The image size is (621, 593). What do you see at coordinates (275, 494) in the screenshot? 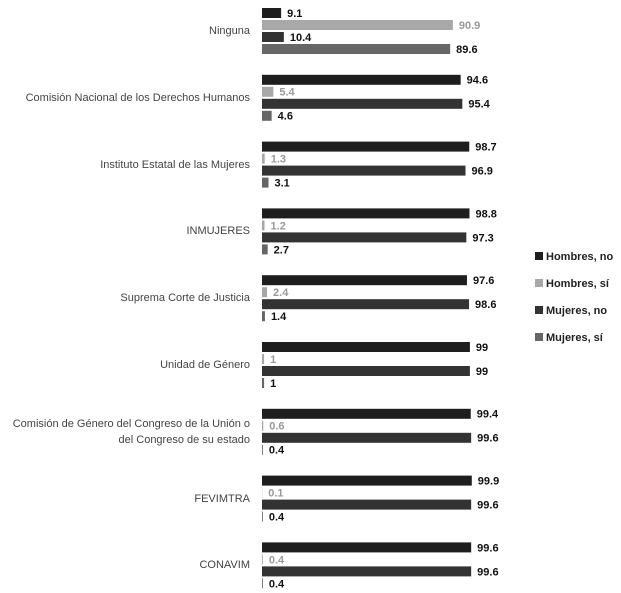
I see `value-label: 0.1` at bounding box center [275, 494].